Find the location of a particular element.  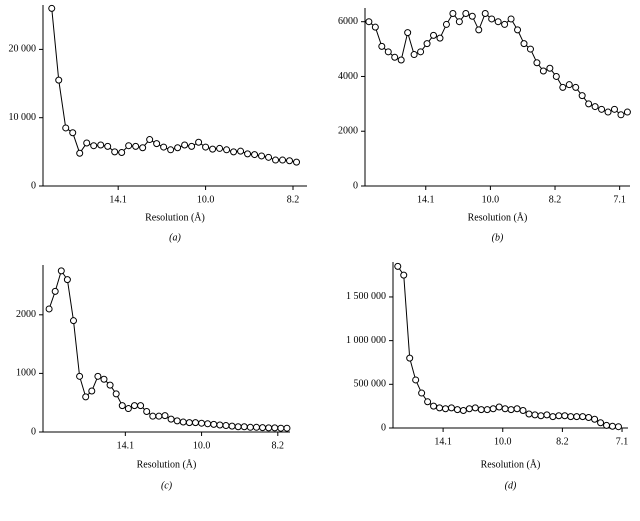

x-axis-label: Resolution (Å) is located at coordinates (511, 464).